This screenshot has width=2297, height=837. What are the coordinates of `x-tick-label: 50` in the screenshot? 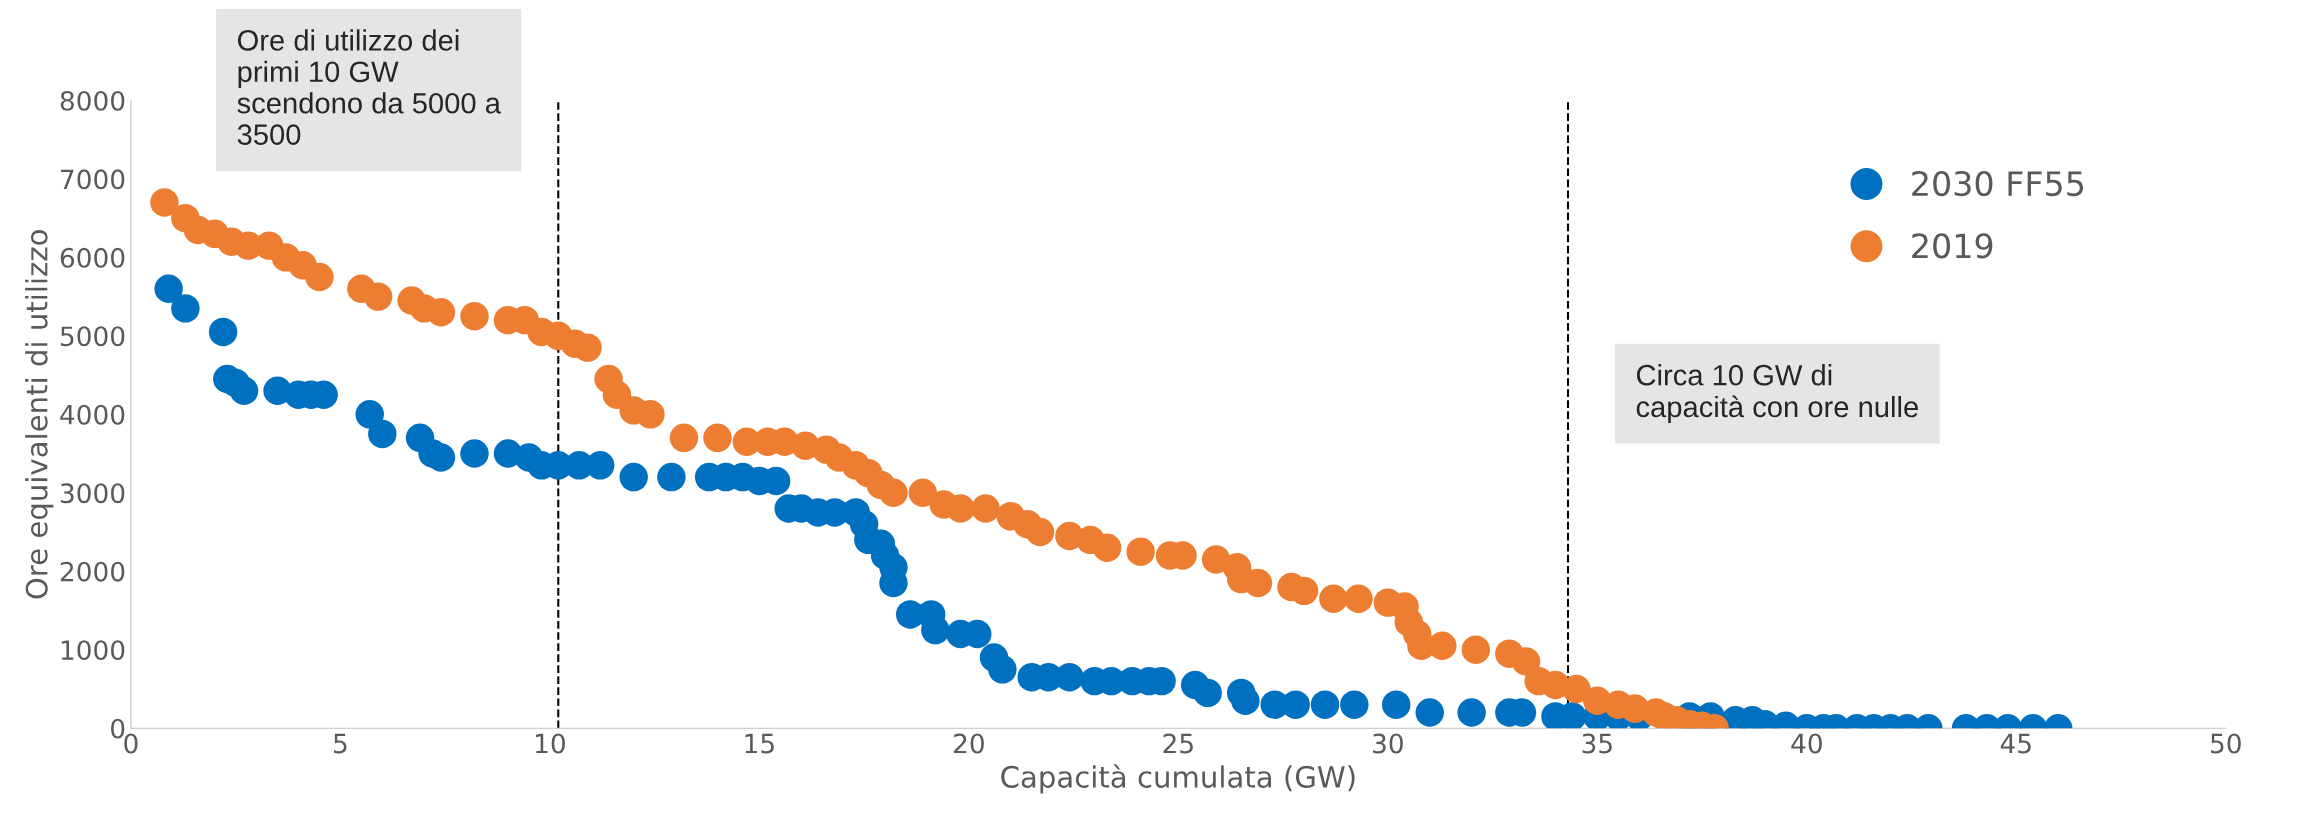 It's located at (2226, 743).